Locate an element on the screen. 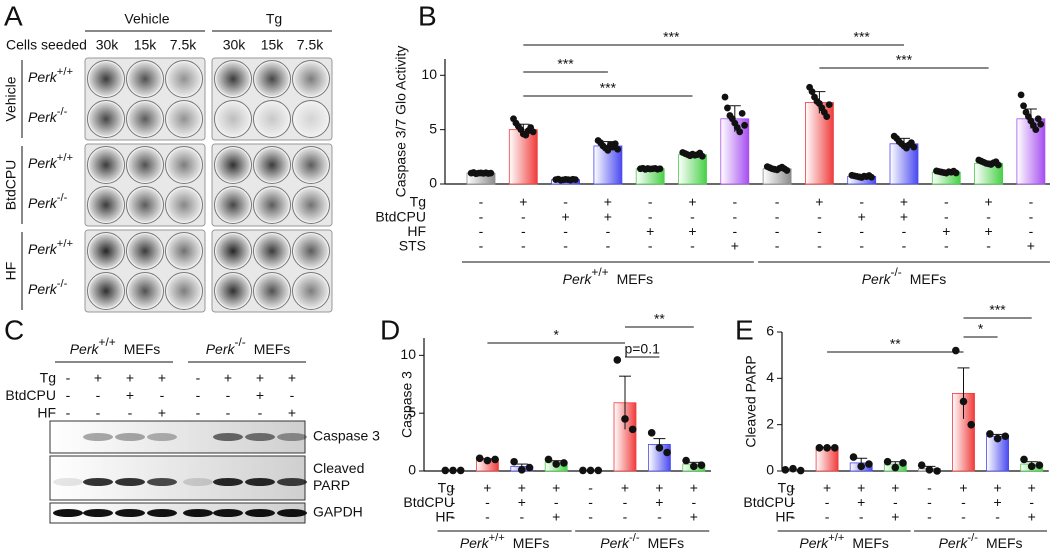  significance-label: *** is located at coordinates (904, 60).